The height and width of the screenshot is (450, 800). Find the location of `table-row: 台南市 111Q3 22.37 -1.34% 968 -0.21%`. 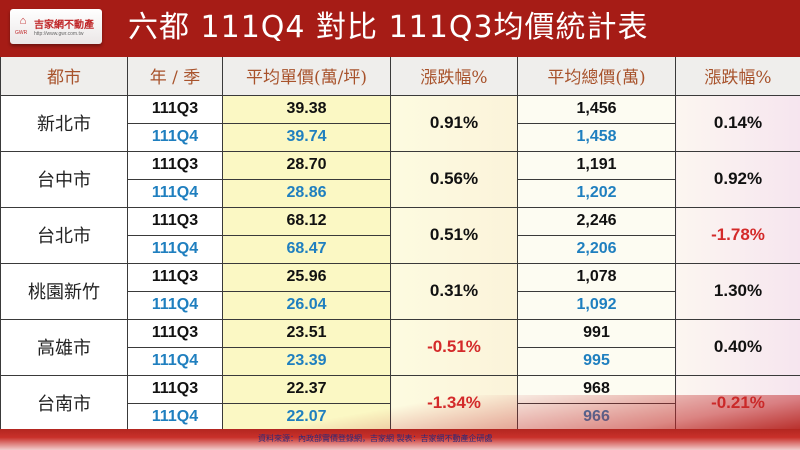

table-row: 台南市 111Q3 22.37 -1.34% 968 -0.21% is located at coordinates (400, 403).